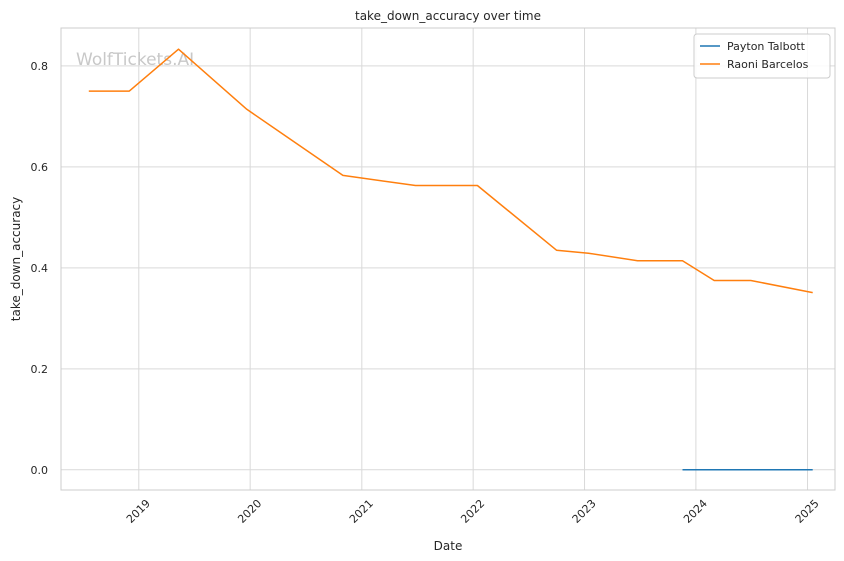 This screenshot has width=844, height=561. Describe the element at coordinates (766, 46) in the screenshot. I see `legend-label: Payton Talbott` at that location.